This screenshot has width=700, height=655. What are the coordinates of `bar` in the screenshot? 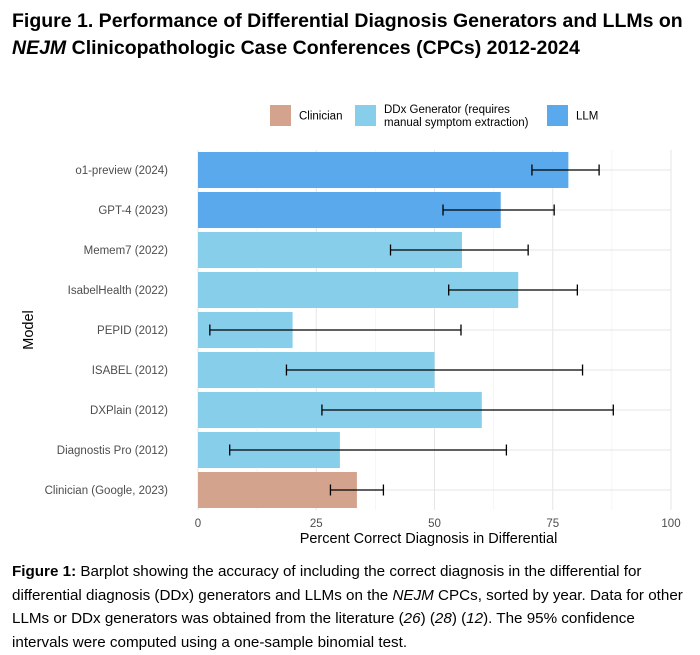 It's located at (383, 170).